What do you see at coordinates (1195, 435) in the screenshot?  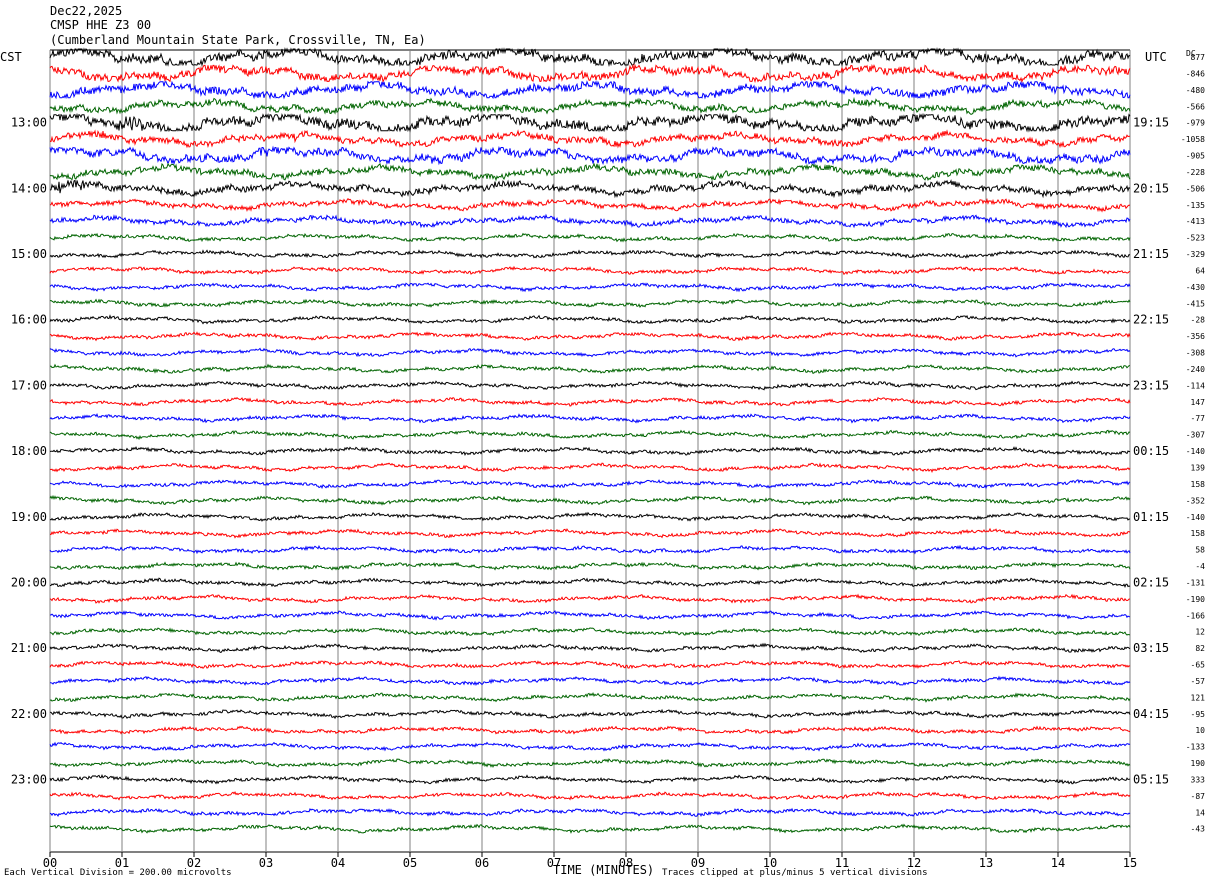 I see `dc-offset-label: -307` at bounding box center [1195, 435].